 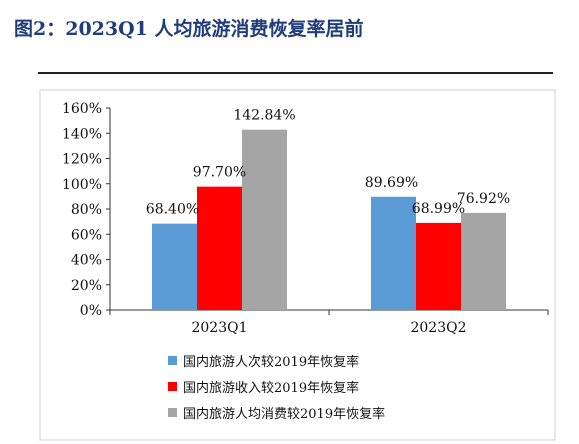 What do you see at coordinates (438, 209) in the screenshot?
I see `data-label: 68.99%` at bounding box center [438, 209].